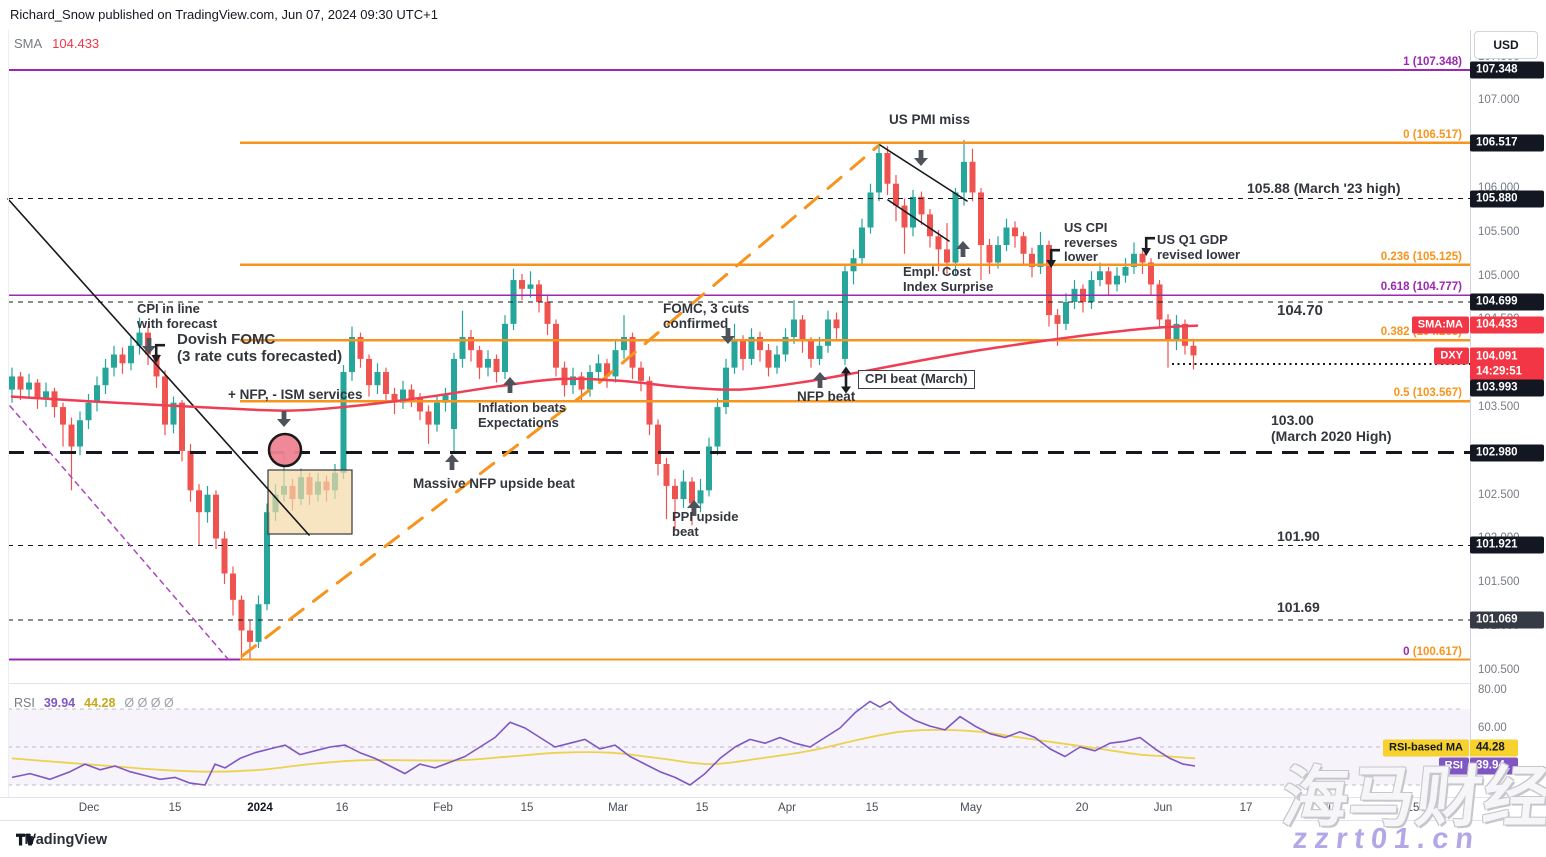 This screenshot has width=1546, height=857. Describe the element at coordinates (59, 703) in the screenshot. I see `rsi-value: 39.94` at that location.